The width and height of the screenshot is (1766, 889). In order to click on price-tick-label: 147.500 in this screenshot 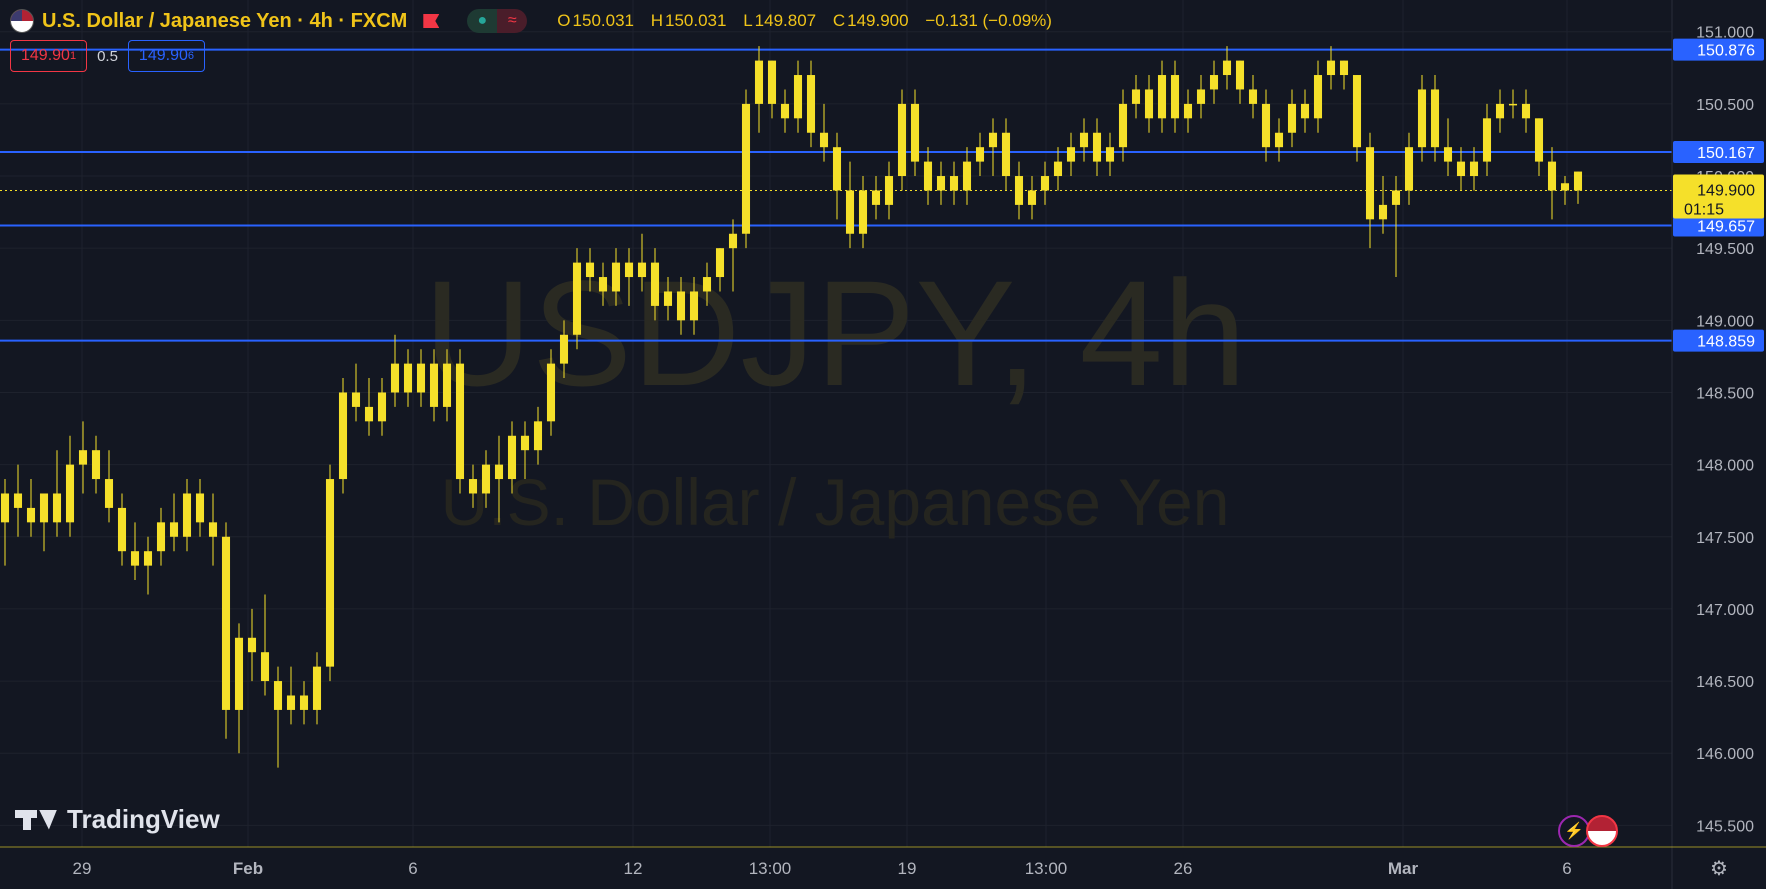, I will do `click(1725, 538)`.